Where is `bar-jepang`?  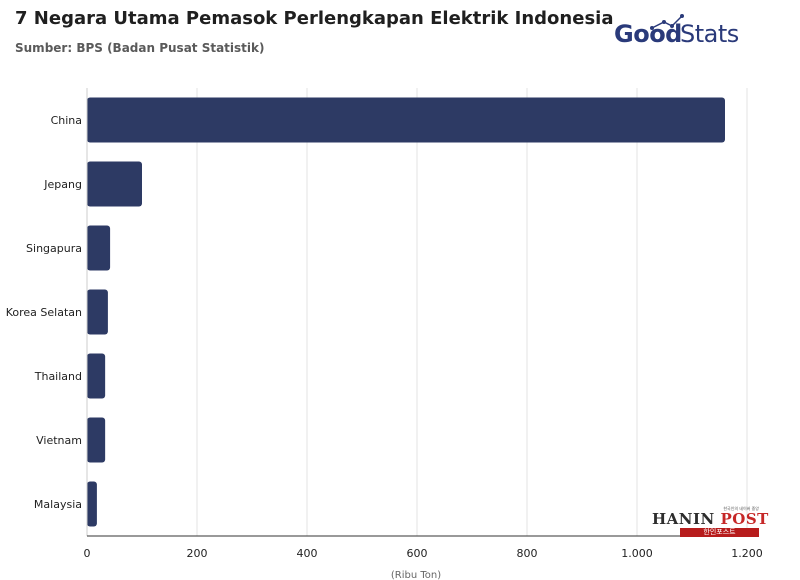 bar-jepang is located at coordinates (114, 184).